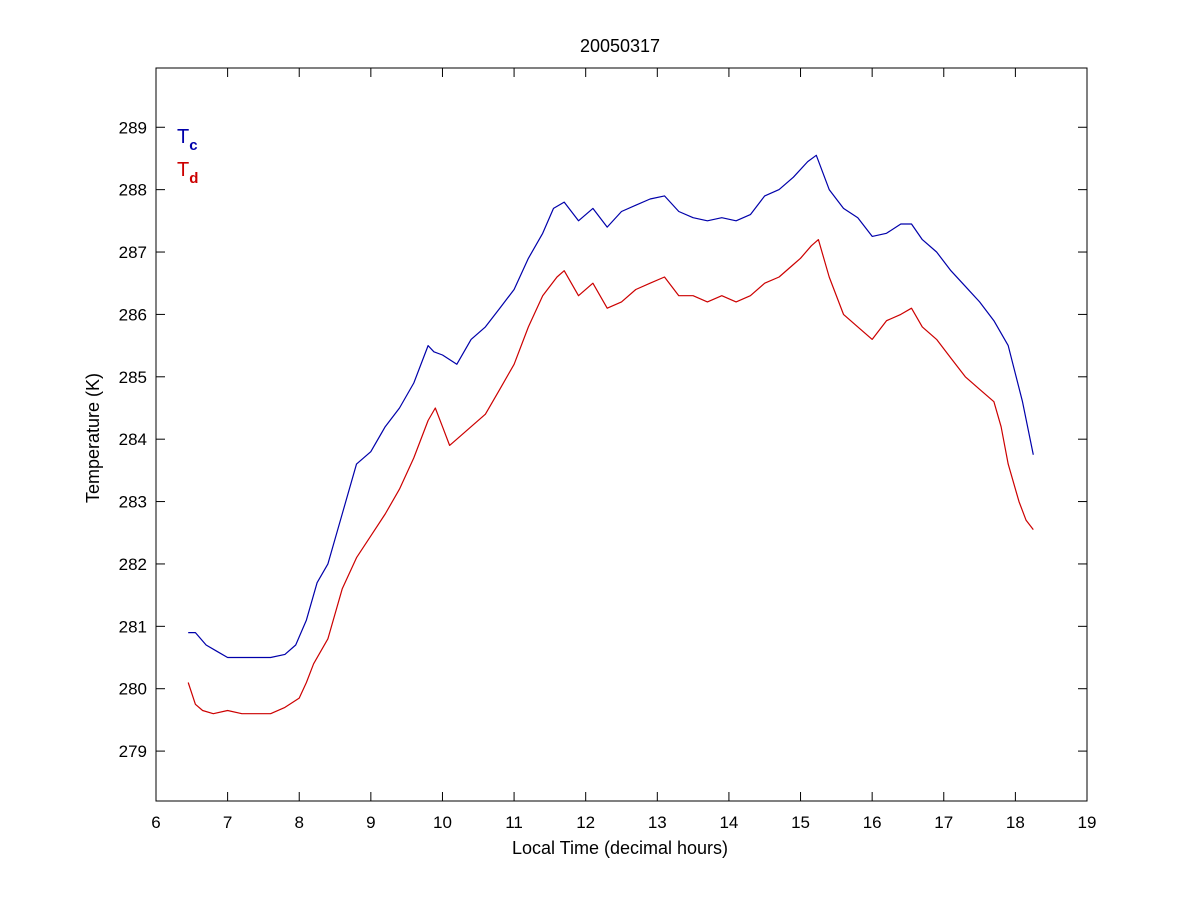 This screenshot has width=1200, height=900. Describe the element at coordinates (620, 46) in the screenshot. I see `chart-title: 20050317` at that location.